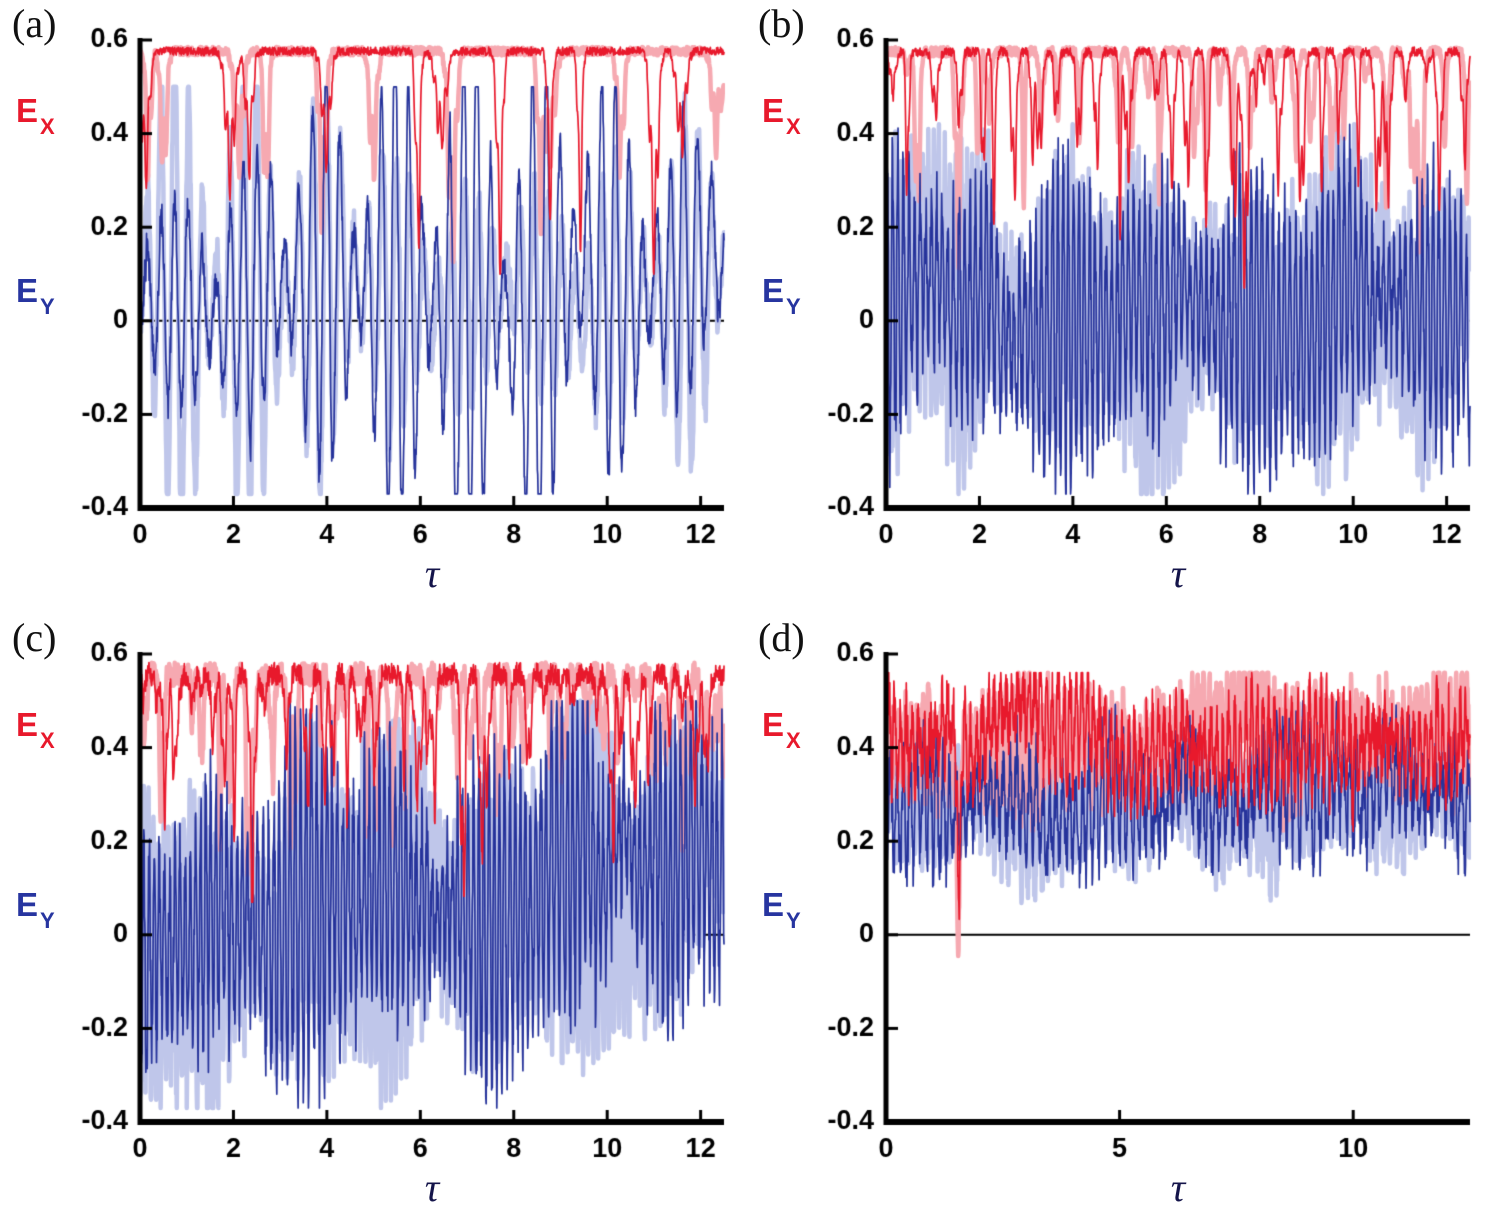  I want to click on panel-letter-d: (d), so click(781, 637).